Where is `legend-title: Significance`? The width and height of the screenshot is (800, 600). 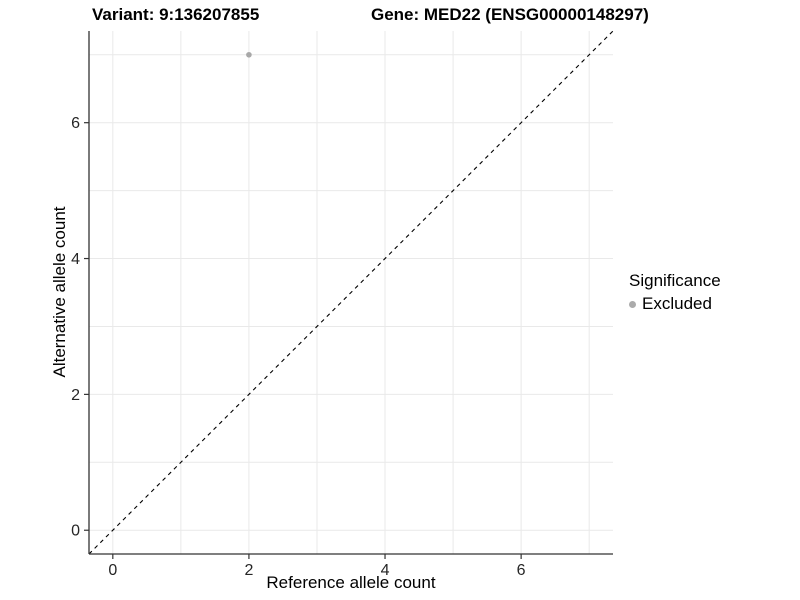
legend-title: Significance is located at coordinates (675, 280).